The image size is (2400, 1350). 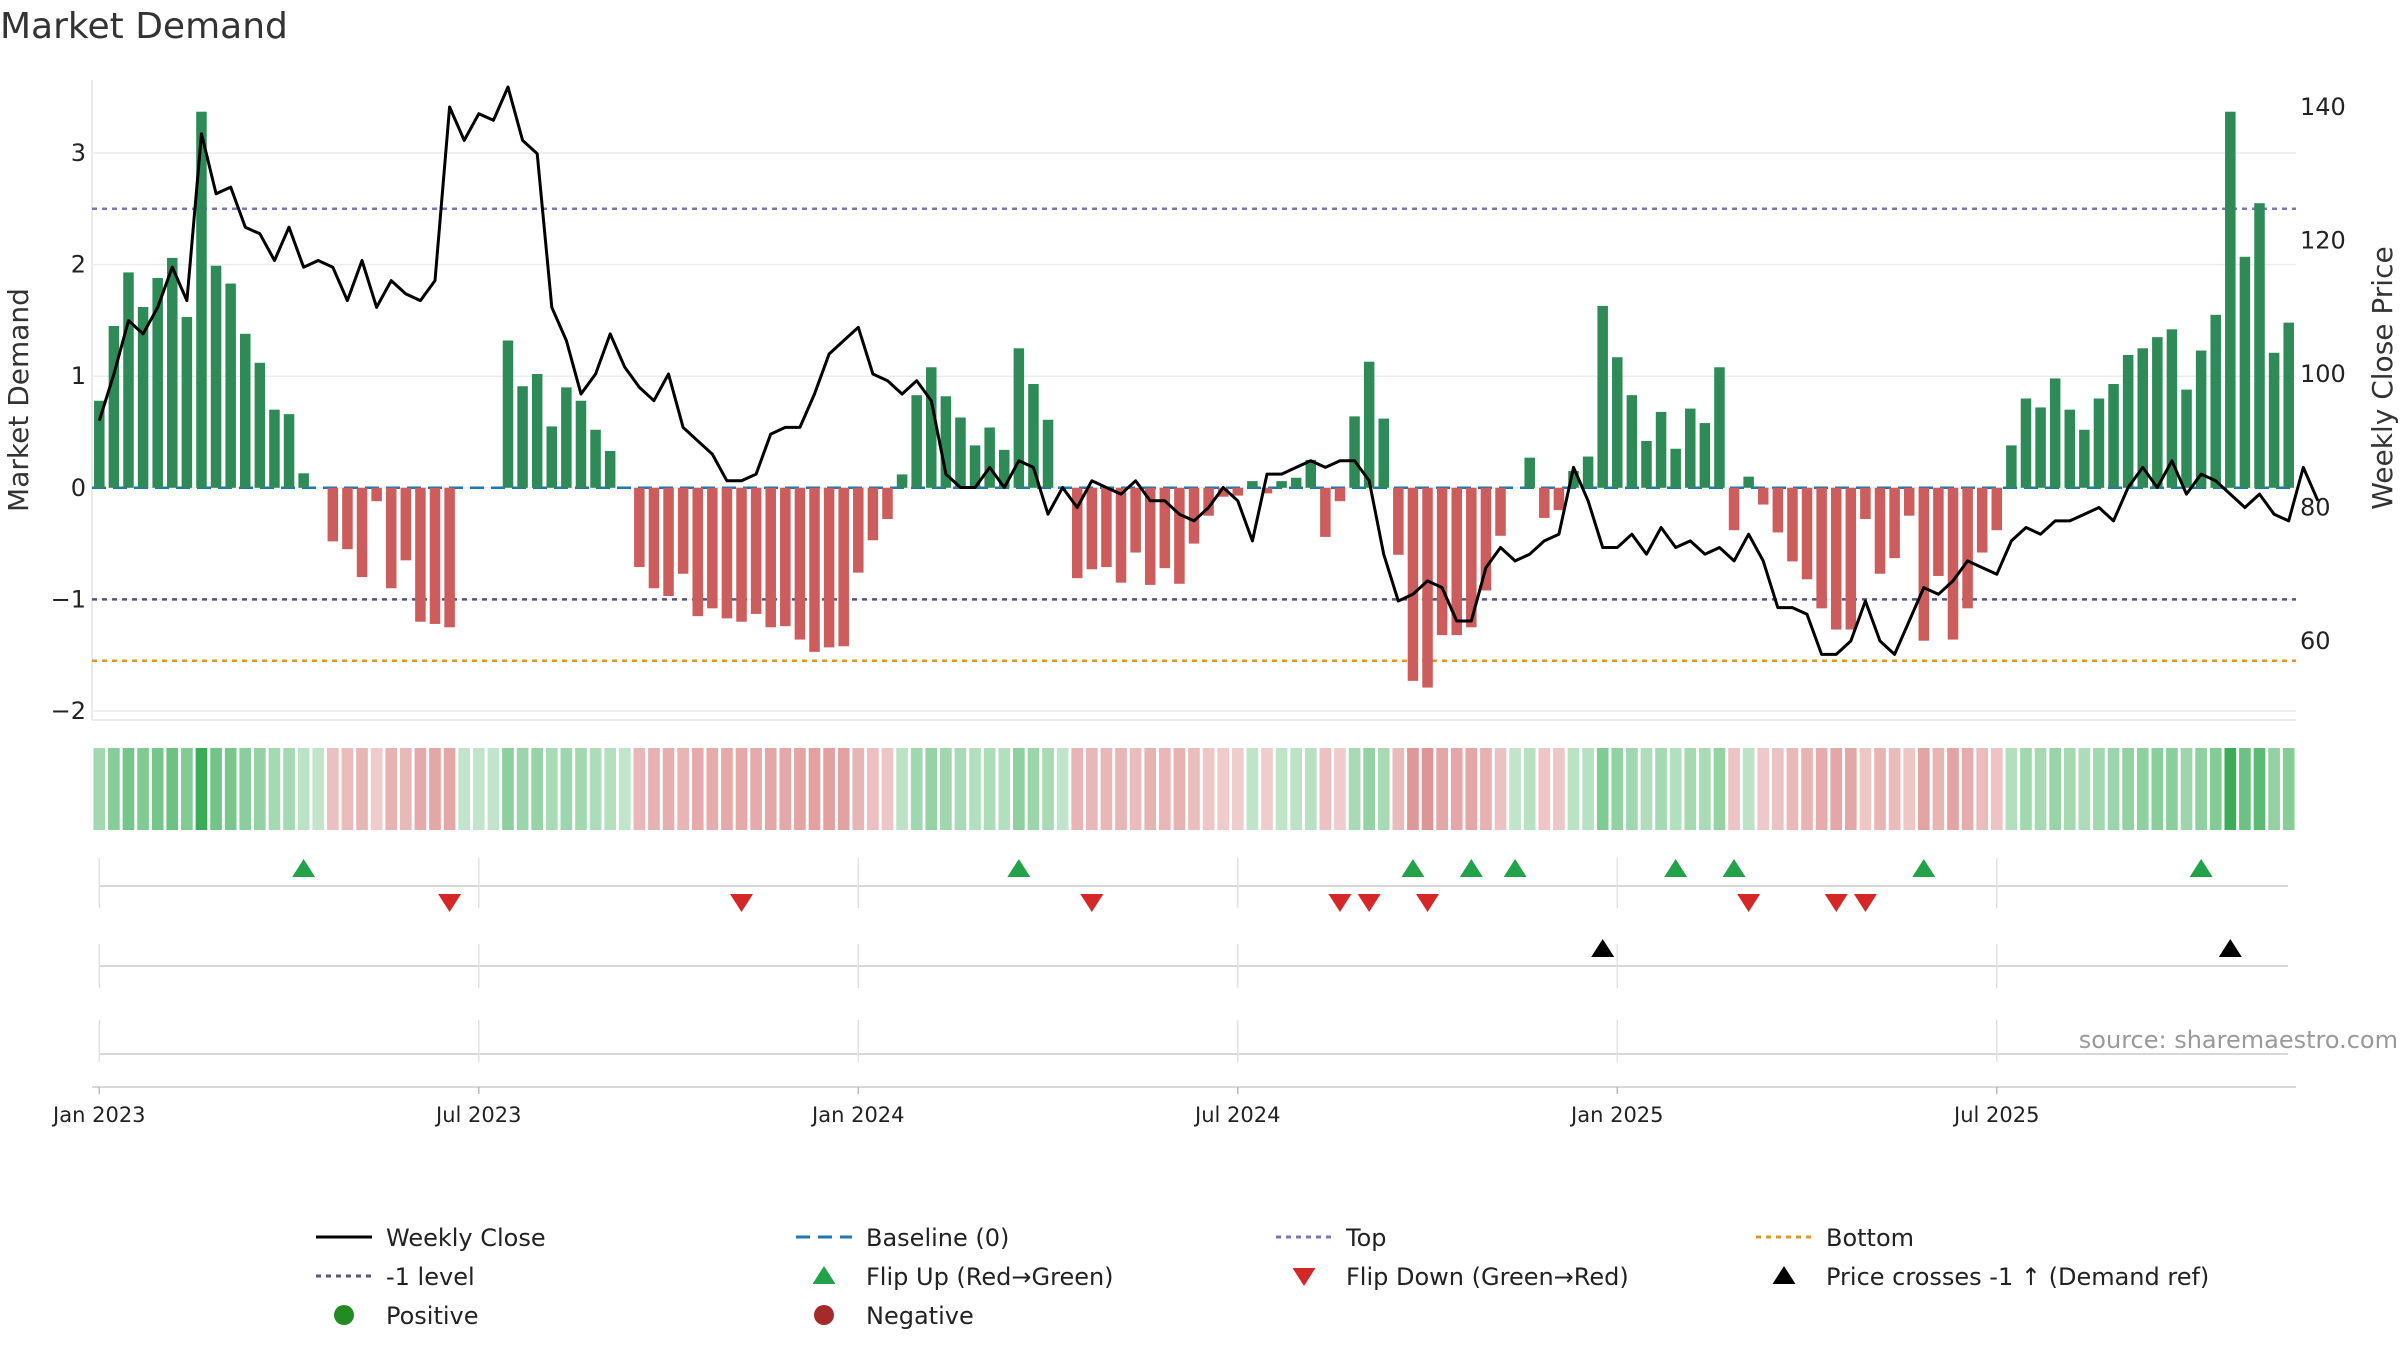 What do you see at coordinates (406, 1316) in the screenshot?
I see `legend-item: Positive` at bounding box center [406, 1316].